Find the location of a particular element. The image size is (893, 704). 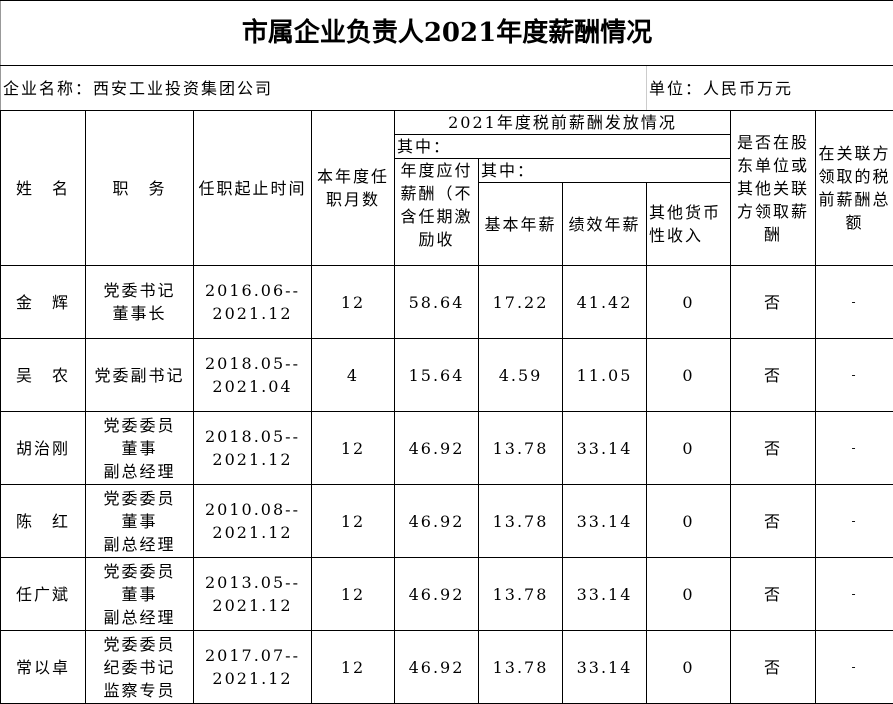

cell-basic: 17.22 is located at coordinates (521, 302).